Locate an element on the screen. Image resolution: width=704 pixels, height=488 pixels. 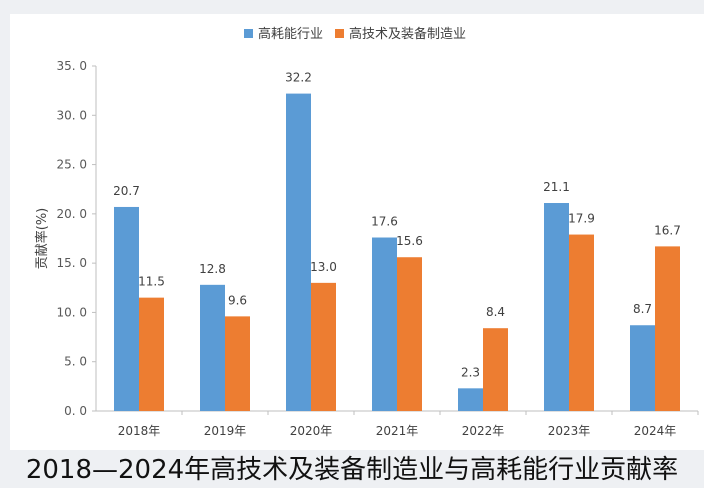
data-label: 9.6 is located at coordinates (237, 300).